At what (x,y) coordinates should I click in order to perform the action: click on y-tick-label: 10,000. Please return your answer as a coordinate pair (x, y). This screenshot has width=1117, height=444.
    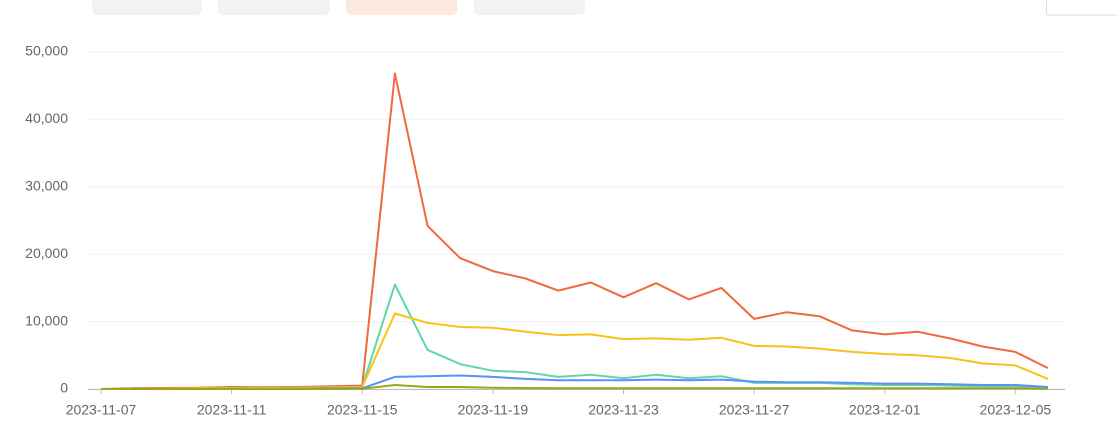
    Looking at the image, I should click on (46, 320).